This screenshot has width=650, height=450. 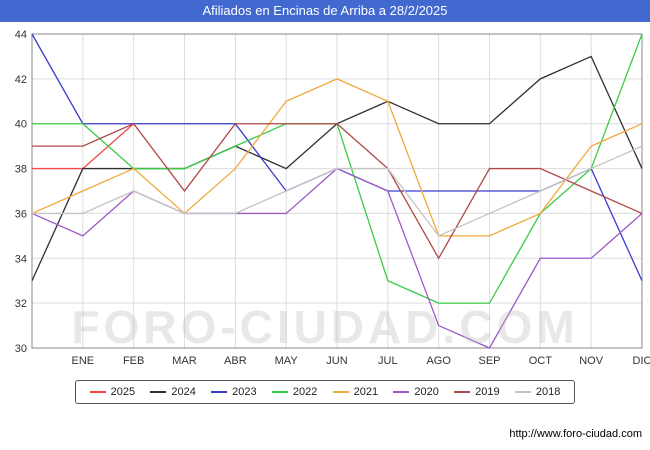 I want to click on legend-item-2022: 2022, so click(x=294, y=392).